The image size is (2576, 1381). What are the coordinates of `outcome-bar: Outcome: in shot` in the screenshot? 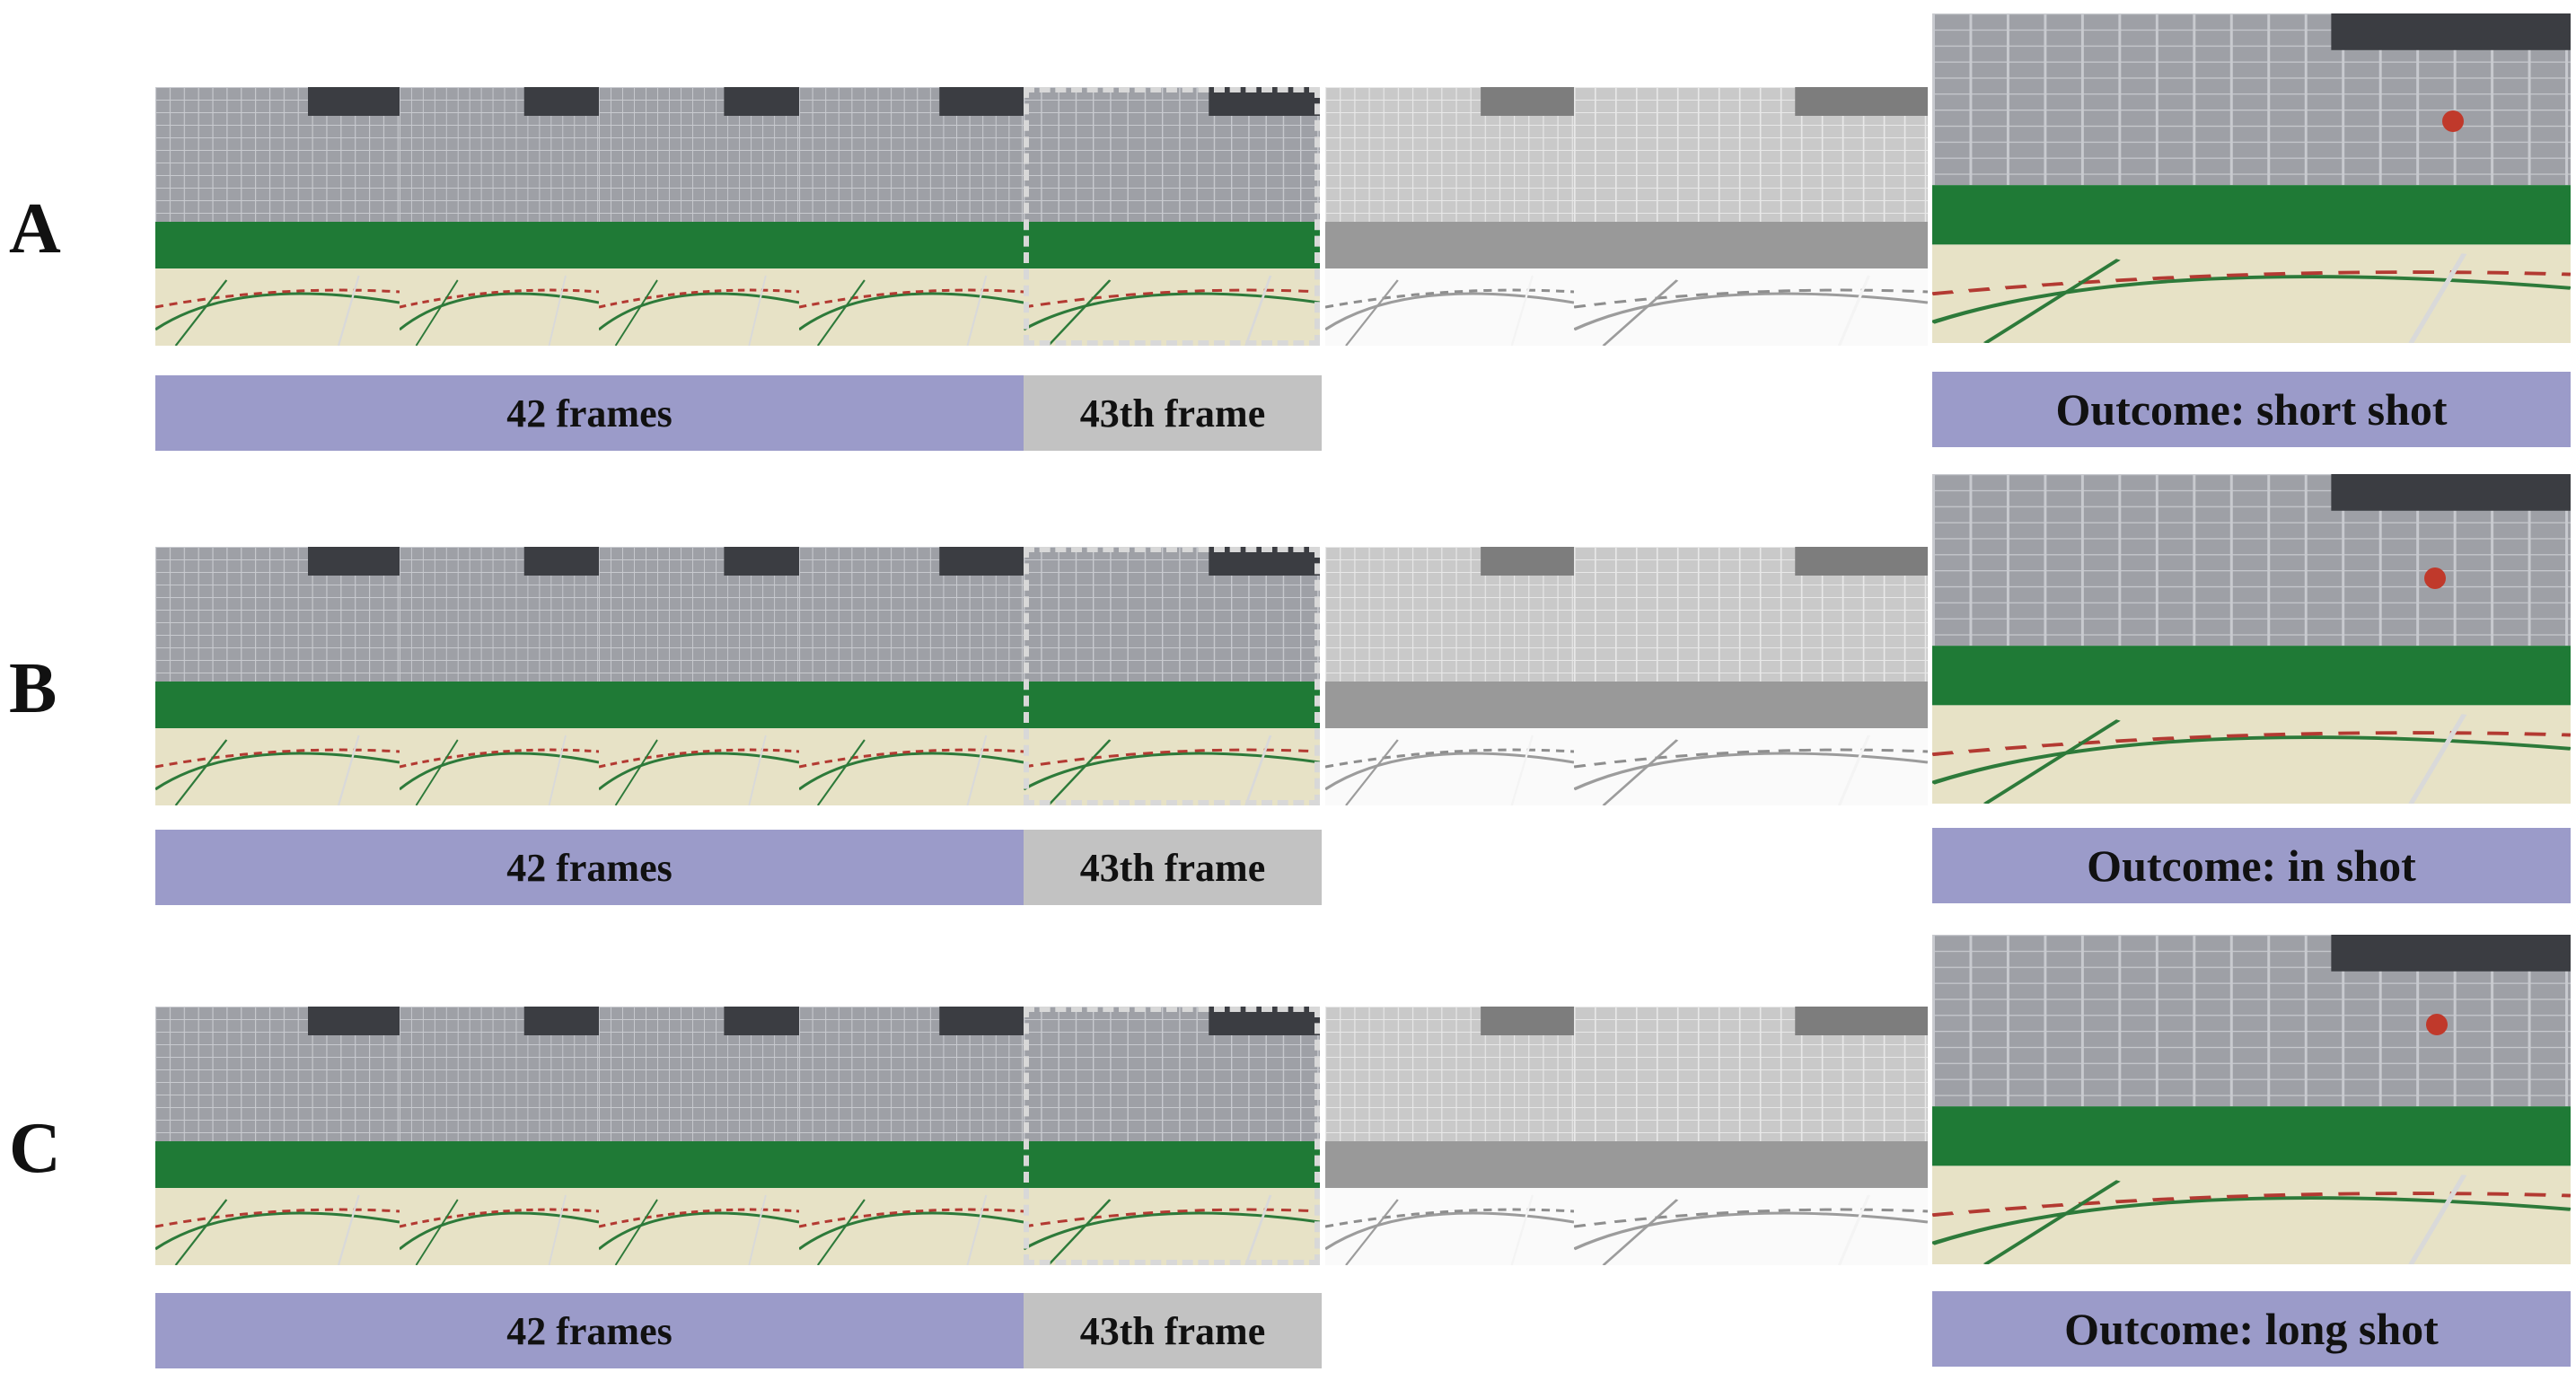 It's located at (2252, 865).